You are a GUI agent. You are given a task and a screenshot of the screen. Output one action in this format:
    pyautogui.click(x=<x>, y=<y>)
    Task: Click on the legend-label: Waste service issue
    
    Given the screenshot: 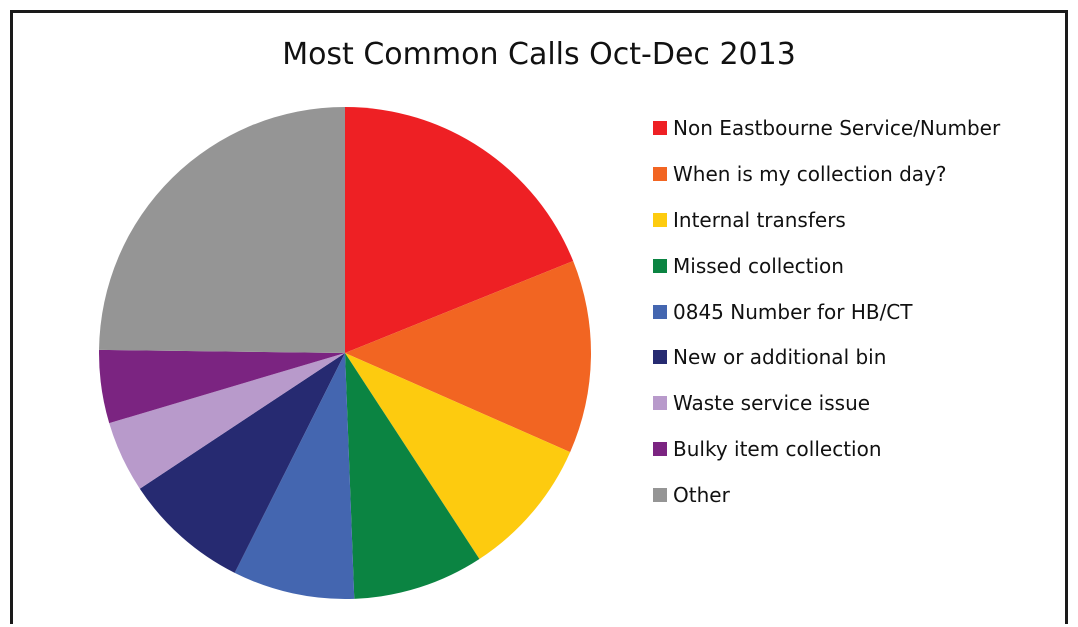 What is the action you would take?
    pyautogui.click(x=772, y=403)
    